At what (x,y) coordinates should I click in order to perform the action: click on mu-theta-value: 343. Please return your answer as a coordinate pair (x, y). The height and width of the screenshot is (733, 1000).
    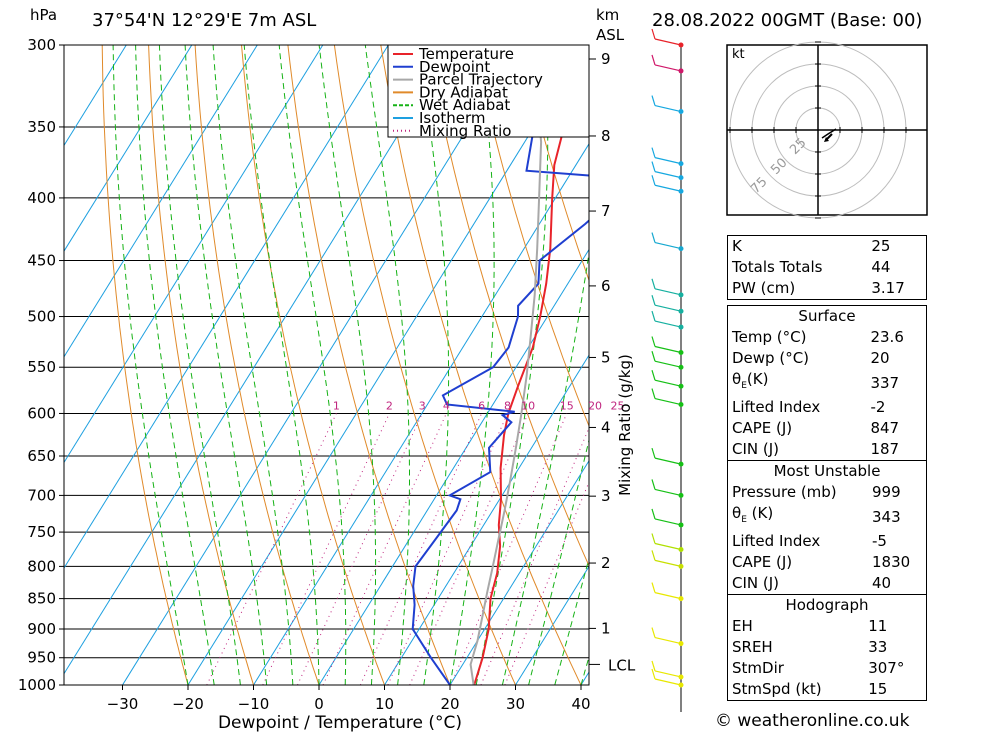
    Looking at the image, I should click on (886, 516).